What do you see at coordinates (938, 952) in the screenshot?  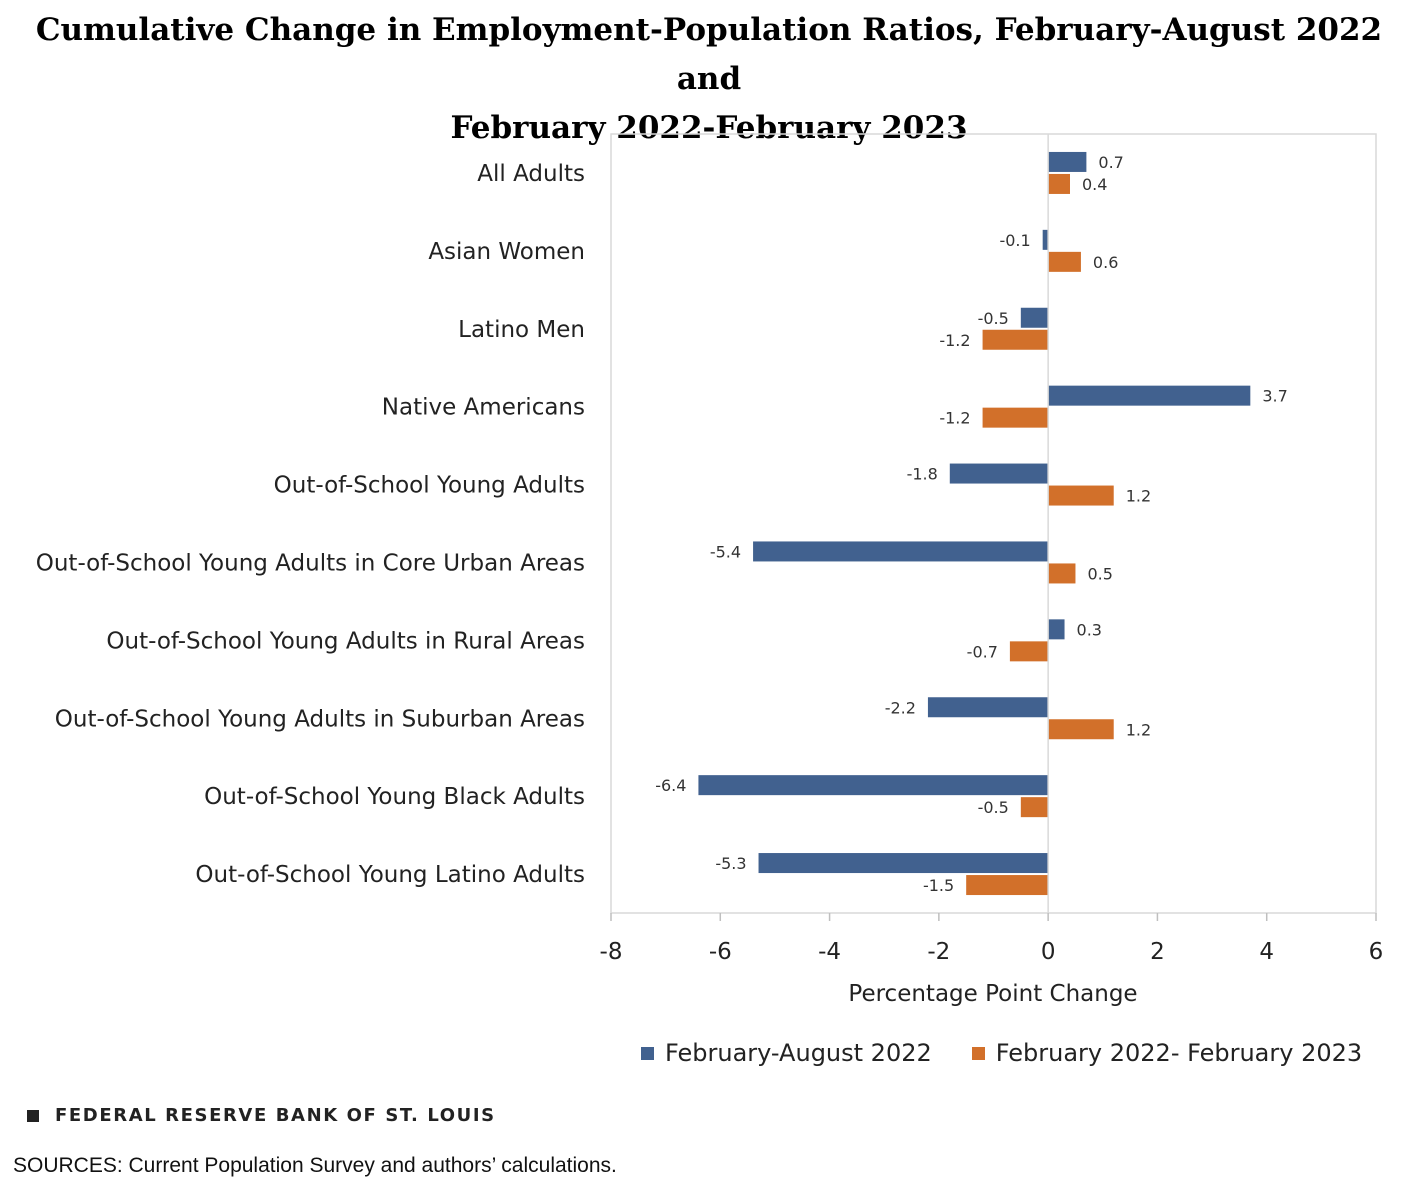 I see `x-tick-label: -2` at bounding box center [938, 952].